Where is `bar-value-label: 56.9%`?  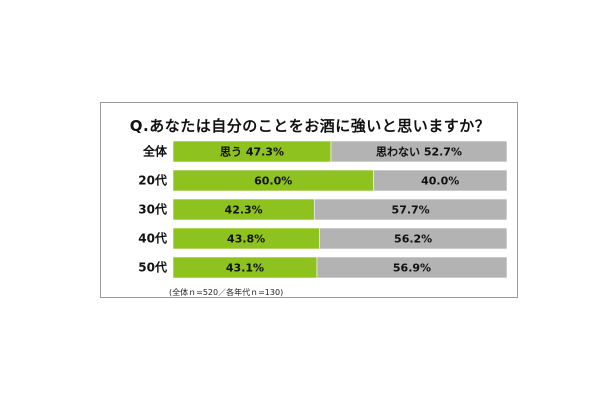
bar-value-label: 56.9% is located at coordinates (412, 268).